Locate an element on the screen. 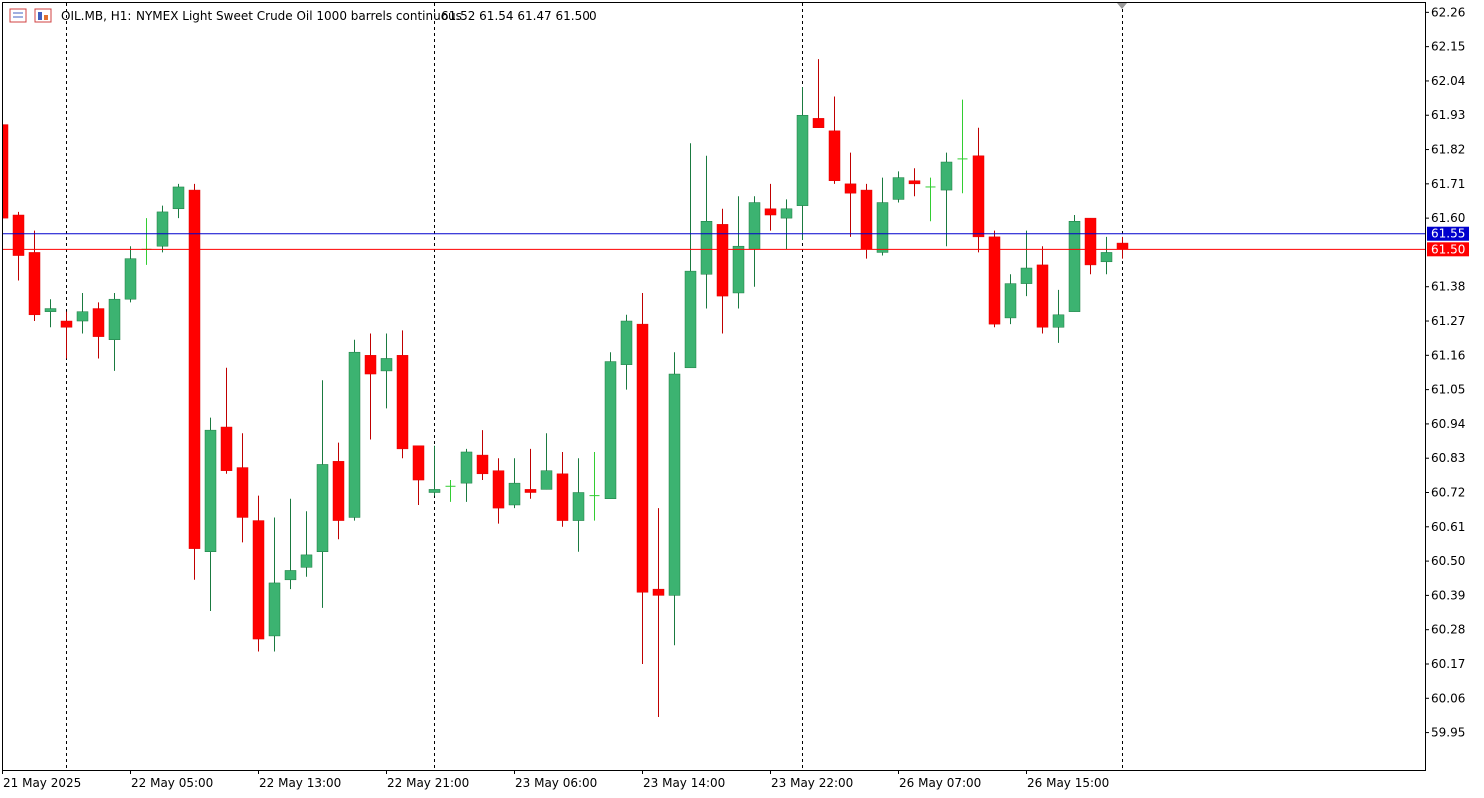 The width and height of the screenshot is (1484, 798). price-label: 61.50 is located at coordinates (1448, 249).